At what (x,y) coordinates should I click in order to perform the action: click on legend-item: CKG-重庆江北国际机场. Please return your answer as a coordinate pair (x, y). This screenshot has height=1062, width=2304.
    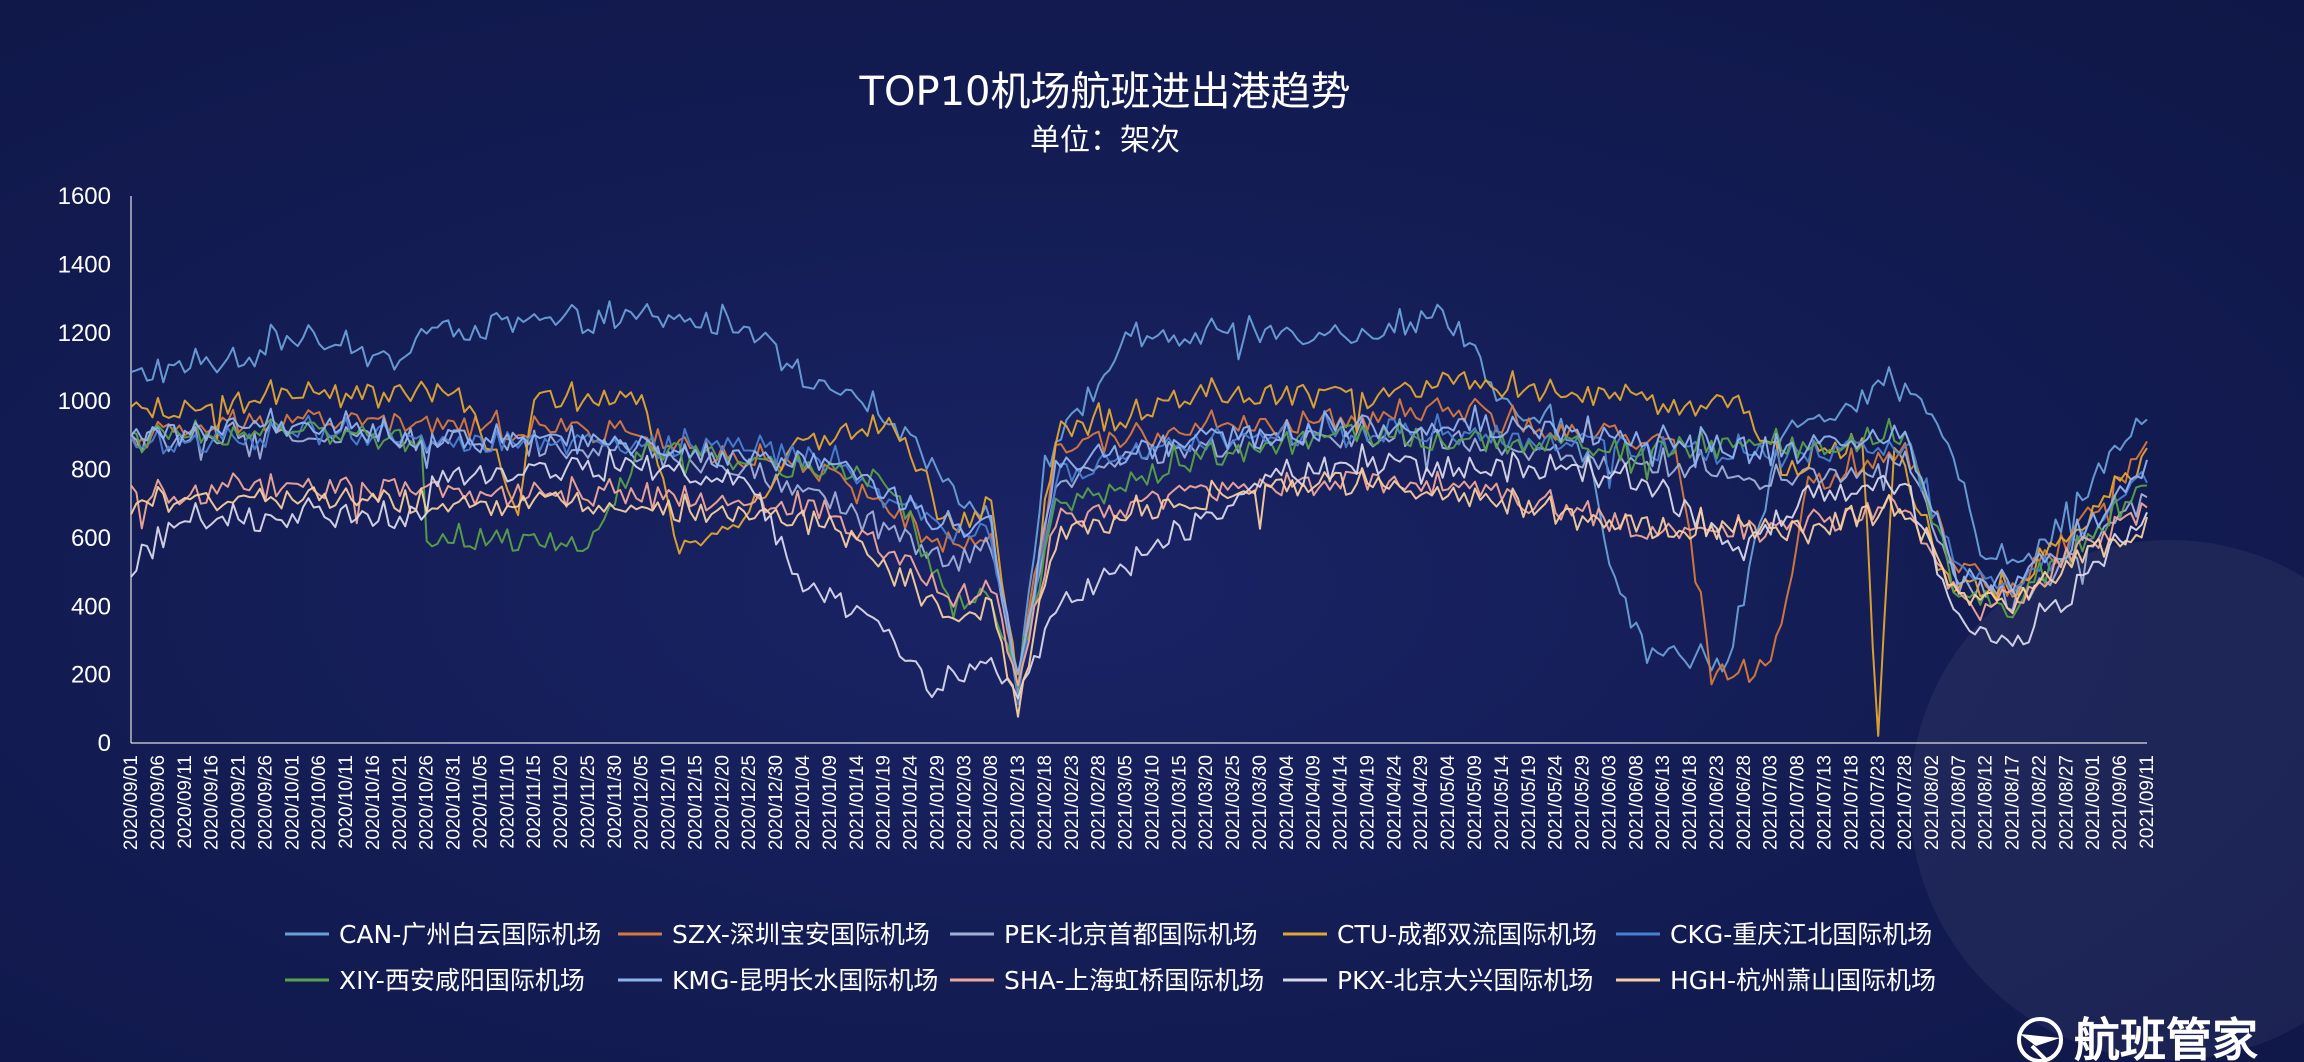
    Looking at the image, I should click on (1774, 934).